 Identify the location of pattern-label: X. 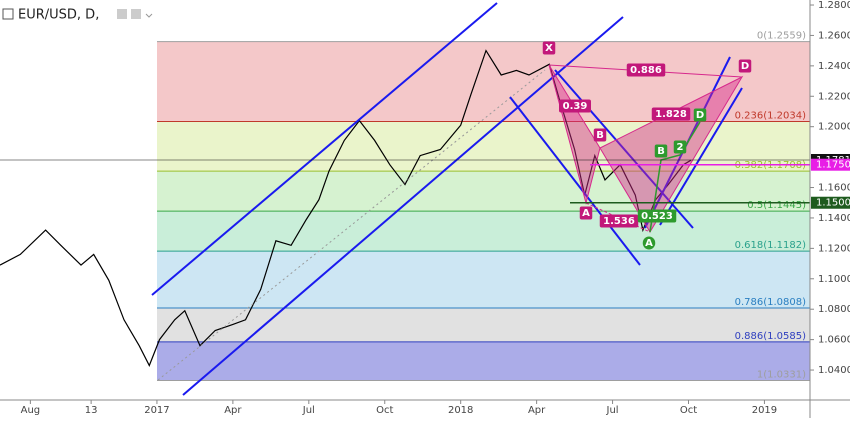
(549, 48).